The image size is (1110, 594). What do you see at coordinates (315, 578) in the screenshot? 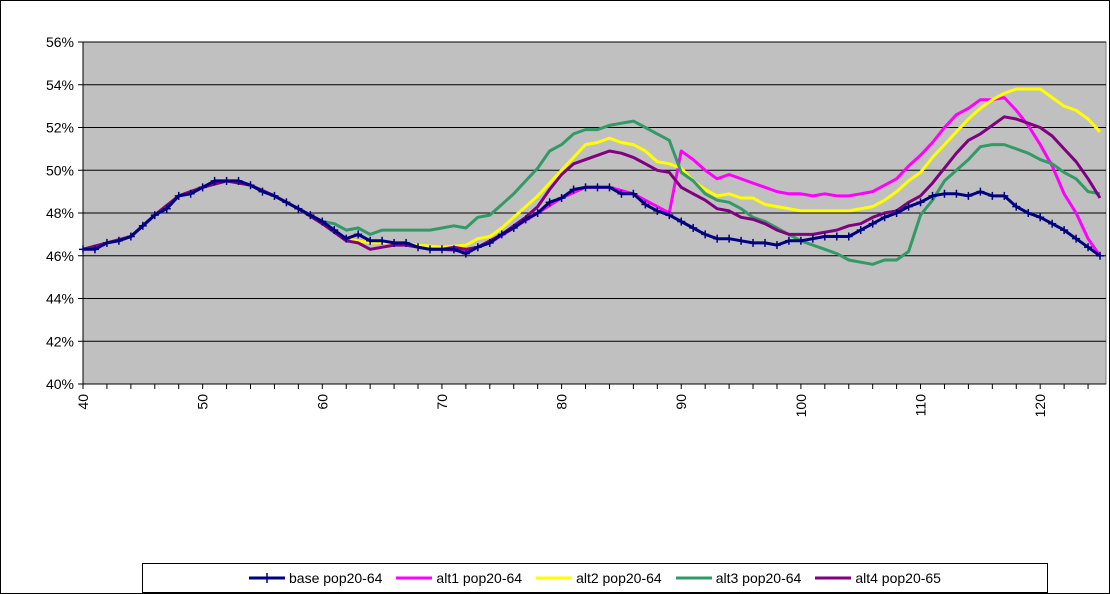
I see `legend-item: base pop20-64` at bounding box center [315, 578].